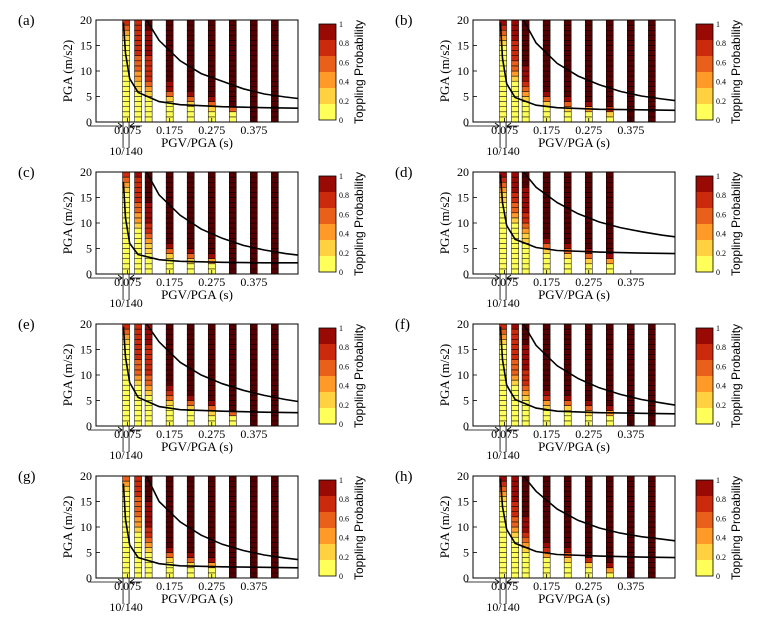 The image size is (774, 622). Describe the element at coordinates (466, 426) in the screenshot. I see `y-tick-label: 0` at that location.